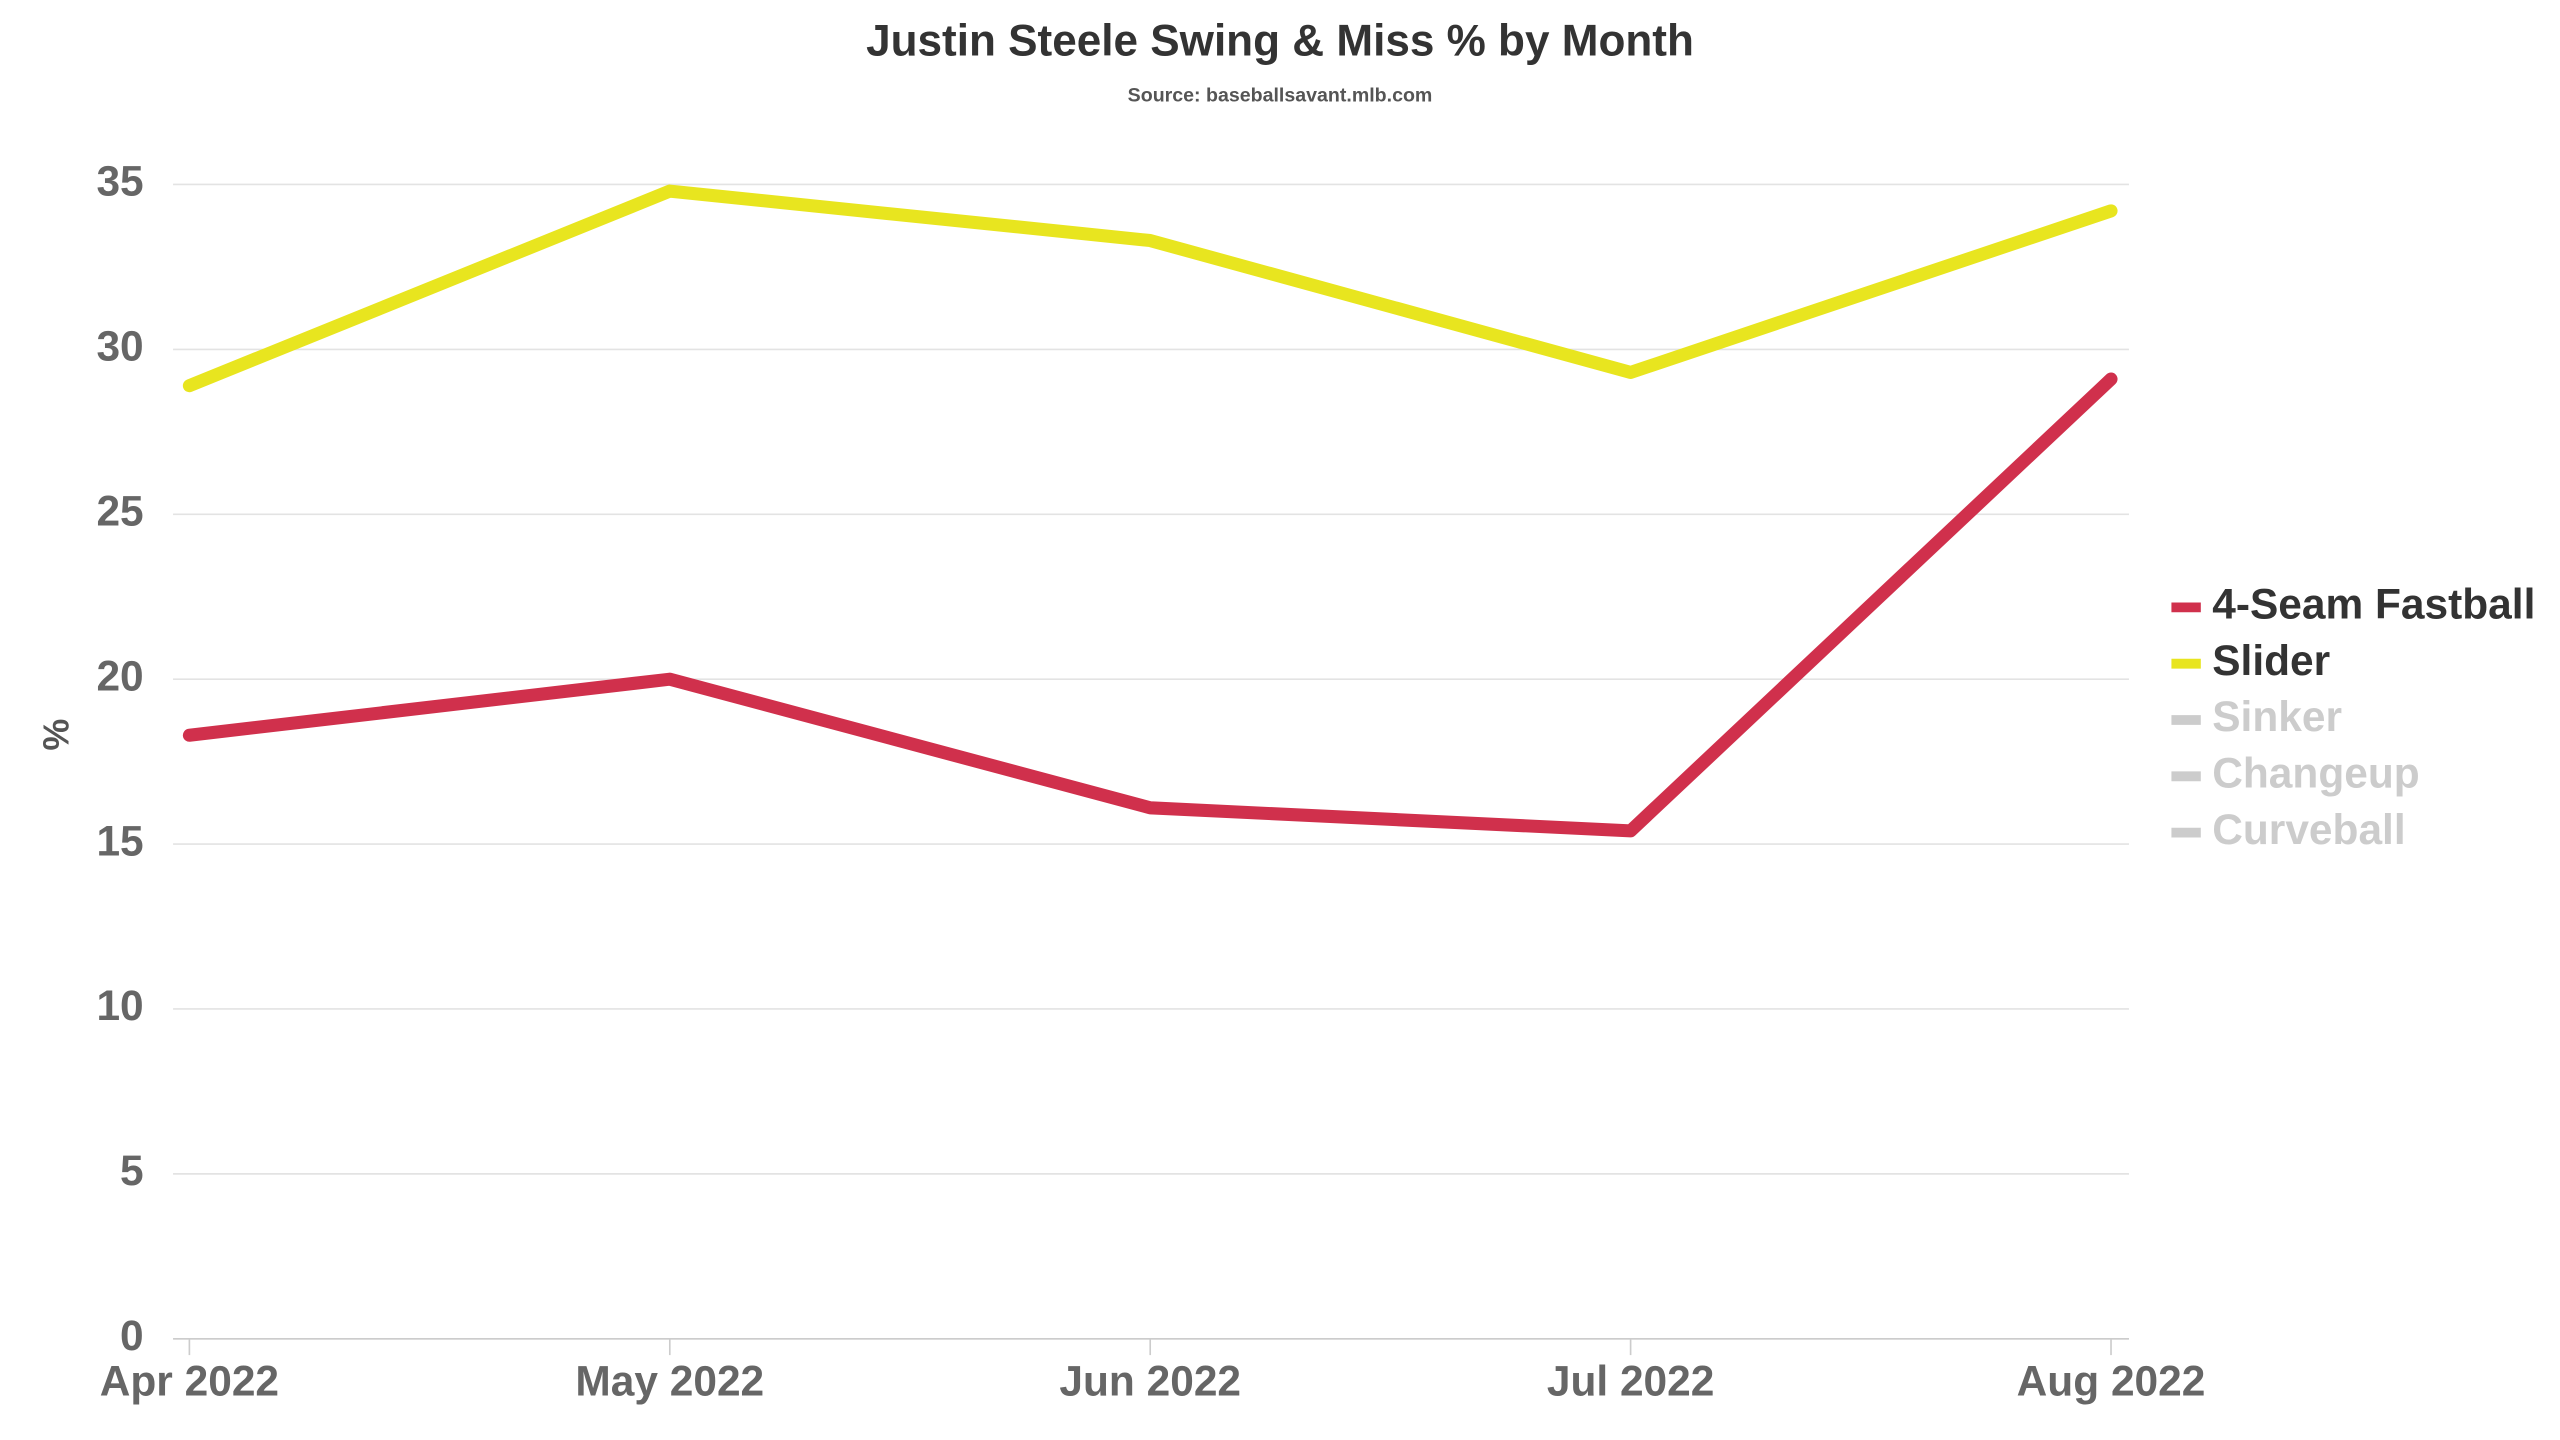  What do you see at coordinates (669, 1381) in the screenshot?
I see `x-tick-label: May 2022` at bounding box center [669, 1381].